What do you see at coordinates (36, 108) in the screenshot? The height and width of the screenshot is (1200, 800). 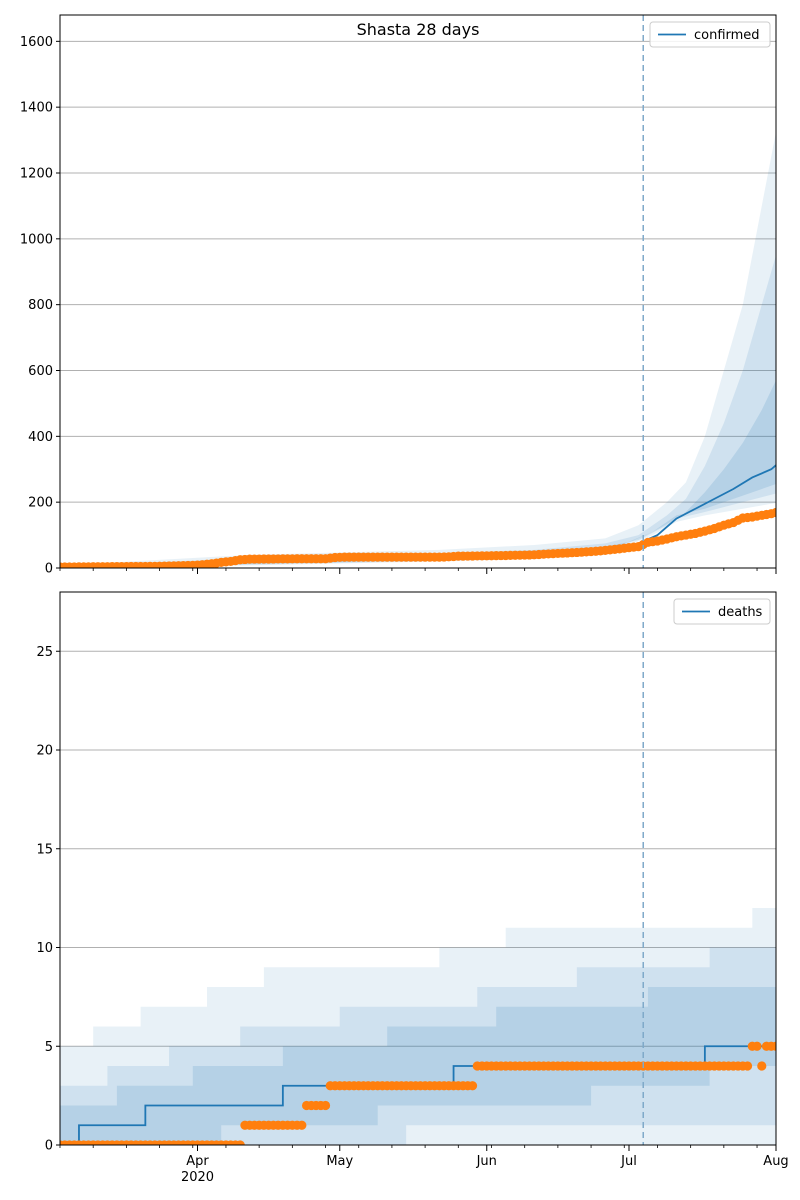 I see `y-tick-label: 1400` at bounding box center [36, 108].